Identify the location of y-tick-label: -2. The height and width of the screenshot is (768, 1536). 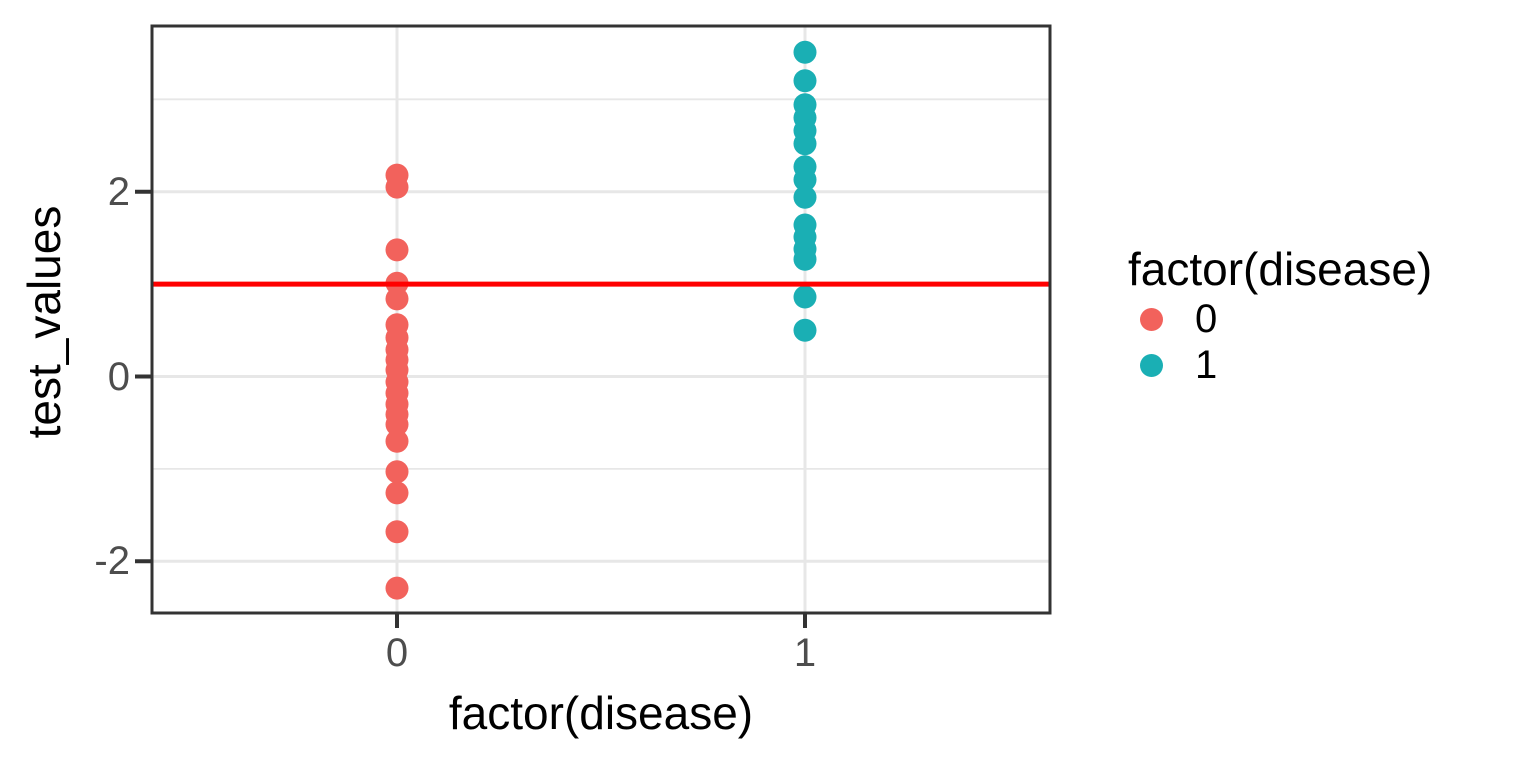
(112, 561).